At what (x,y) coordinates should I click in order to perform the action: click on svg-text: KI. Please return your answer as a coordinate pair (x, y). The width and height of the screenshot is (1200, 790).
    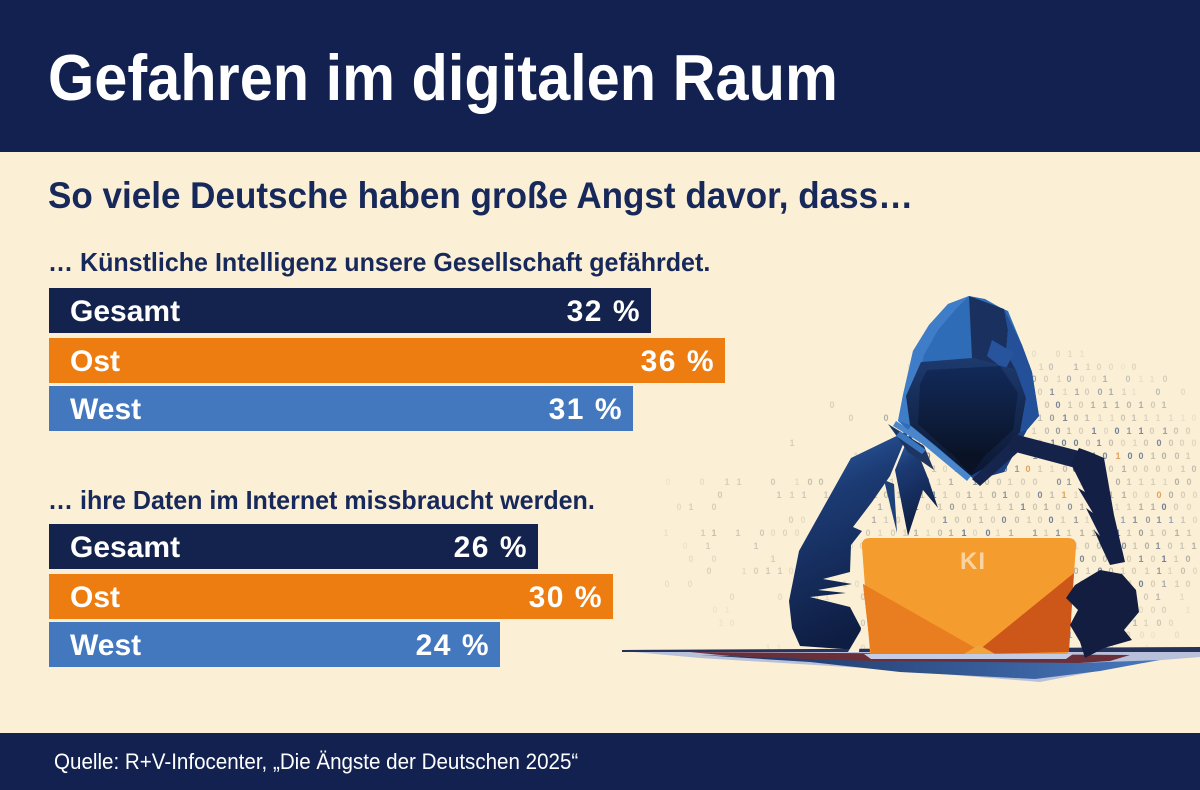
    Looking at the image, I should click on (973, 561).